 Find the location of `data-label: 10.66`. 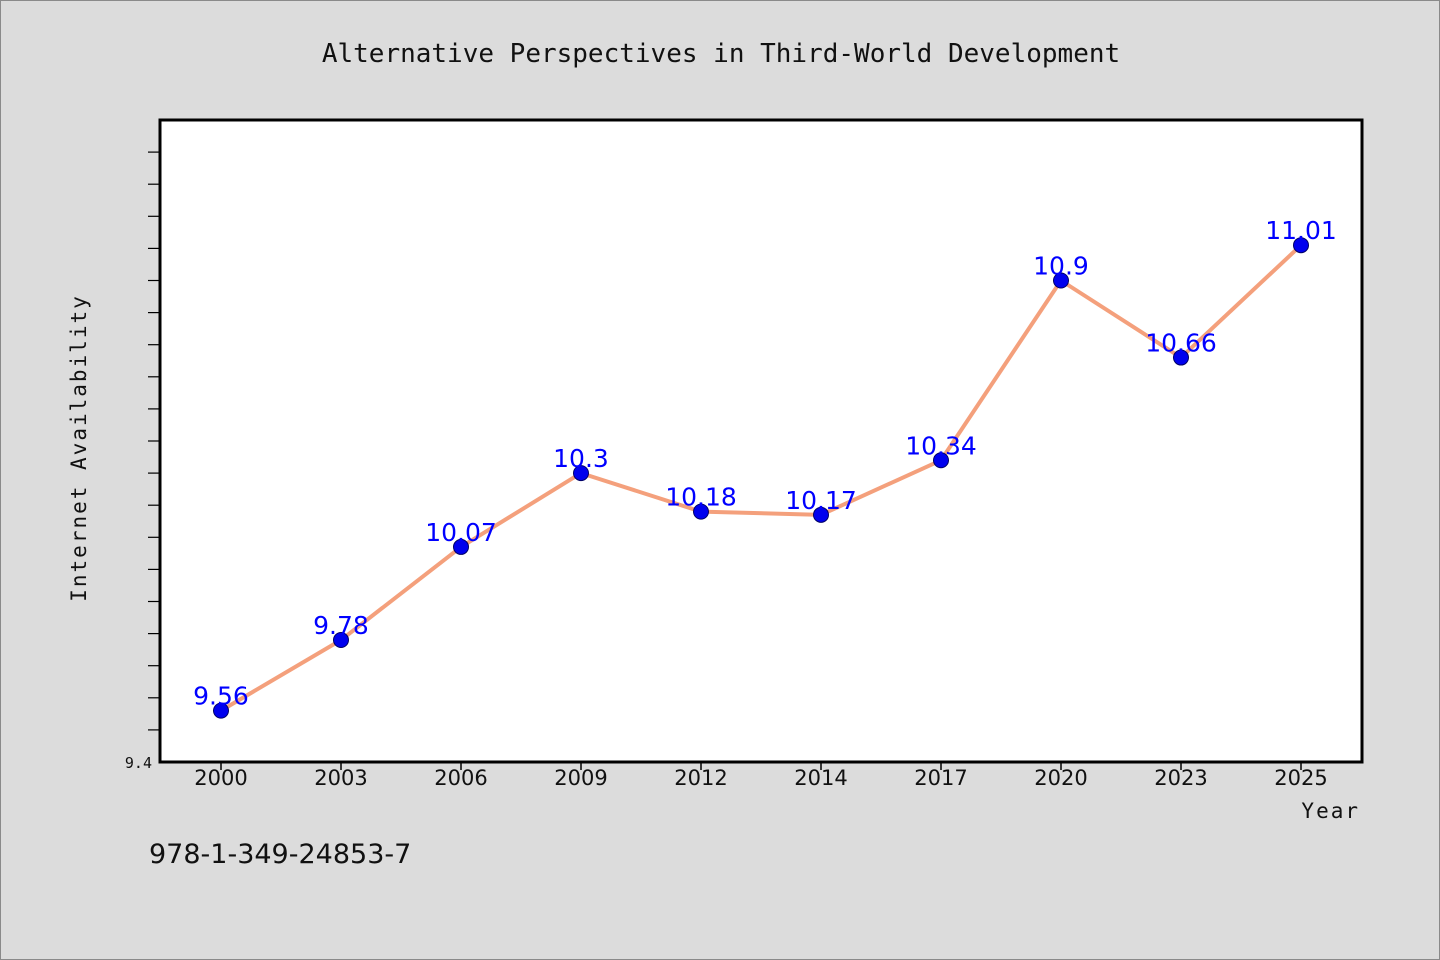

data-label: 10.66 is located at coordinates (1181, 343).